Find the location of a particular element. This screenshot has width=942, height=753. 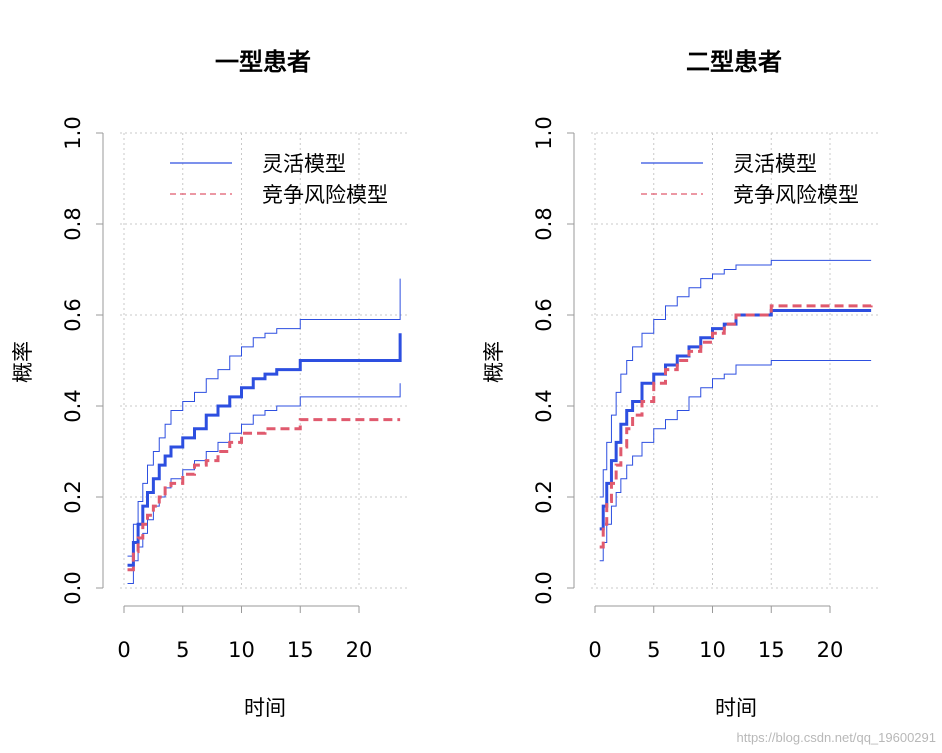

series-line-flexible is located at coordinates (264, 450).